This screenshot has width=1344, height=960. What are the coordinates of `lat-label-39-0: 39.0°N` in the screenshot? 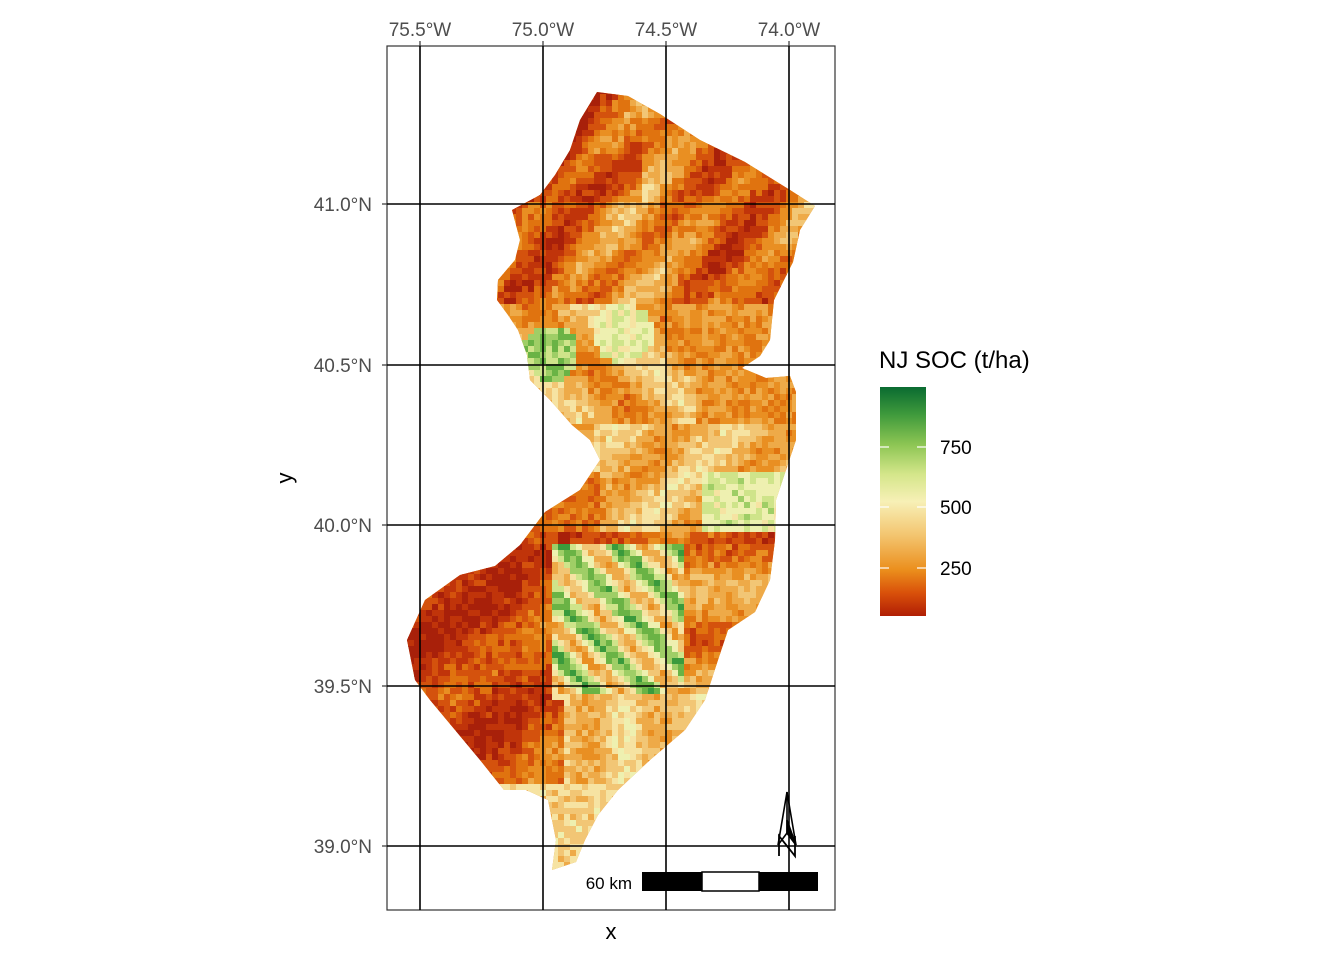 It's located at (343, 847).